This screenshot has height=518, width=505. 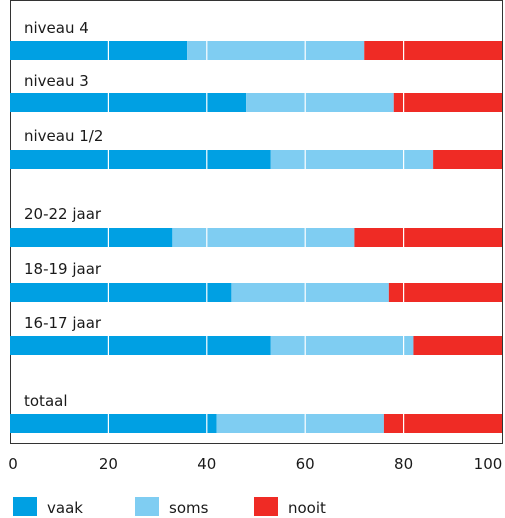 What do you see at coordinates (206, 464) in the screenshot?
I see `x-tick-label-40: 40` at bounding box center [206, 464].